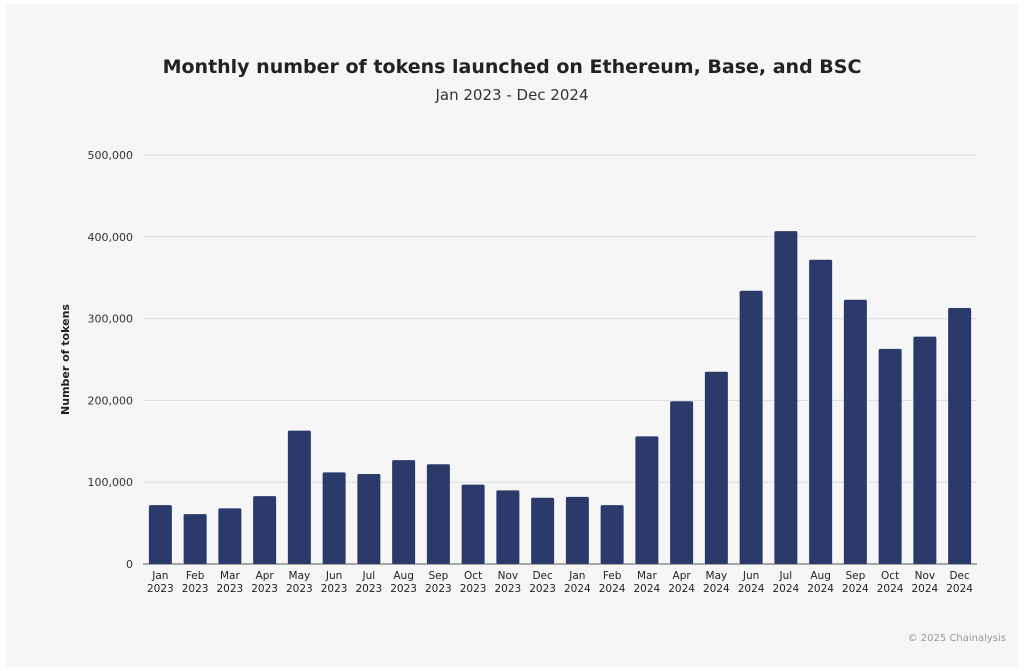 The width and height of the screenshot is (1024, 671). What do you see at coordinates (111, 400) in the screenshot?
I see `y-tick-label: 200,000` at bounding box center [111, 400].